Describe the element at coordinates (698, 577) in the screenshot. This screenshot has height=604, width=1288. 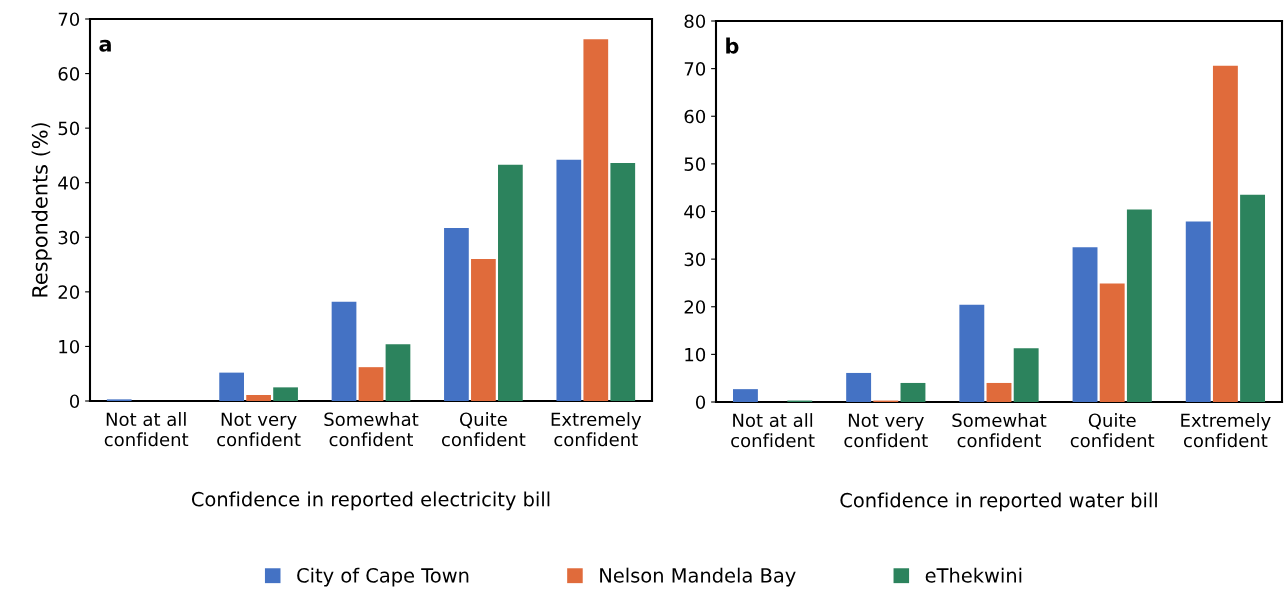
I see `legend-label: Nelson Mandela Bay` at that location.